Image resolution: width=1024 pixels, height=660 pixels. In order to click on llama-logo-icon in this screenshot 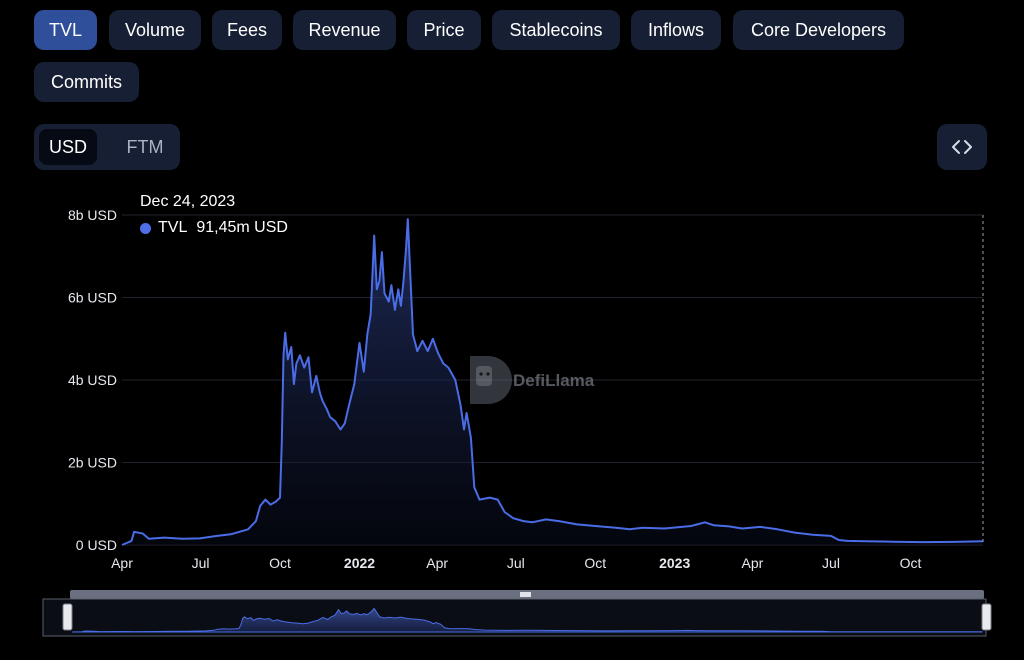, I will do `click(491, 380)`.